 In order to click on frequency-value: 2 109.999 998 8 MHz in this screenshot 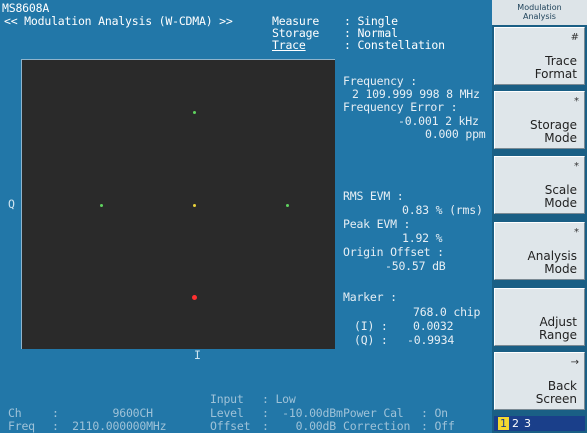, I will do `click(416, 94)`.